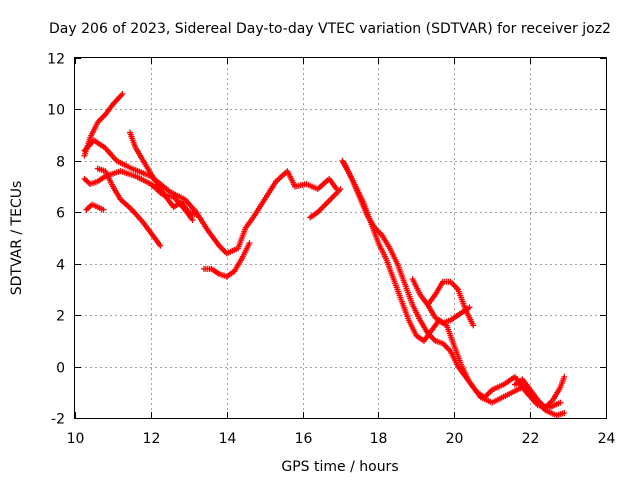 Image resolution: width=640 pixels, height=480 pixels. Describe the element at coordinates (539, 392) in the screenshot. I see `series-arc-m` at that location.